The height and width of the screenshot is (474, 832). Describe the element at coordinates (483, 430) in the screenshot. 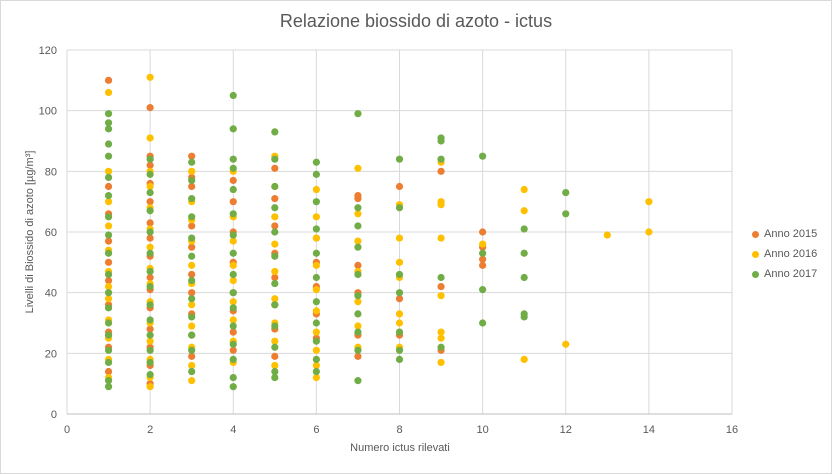

I see `x-tick-label: 10` at that location.